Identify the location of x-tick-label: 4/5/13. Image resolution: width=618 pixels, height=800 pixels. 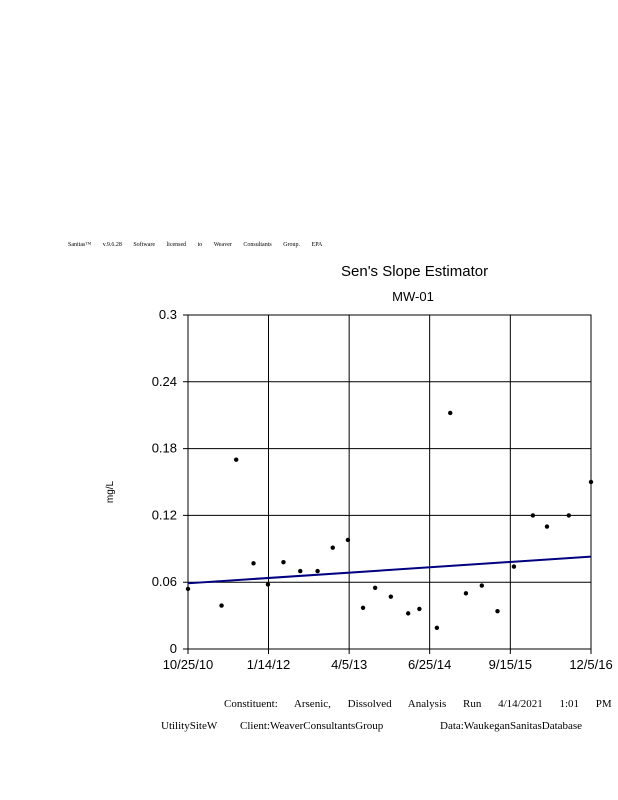
(349, 664).